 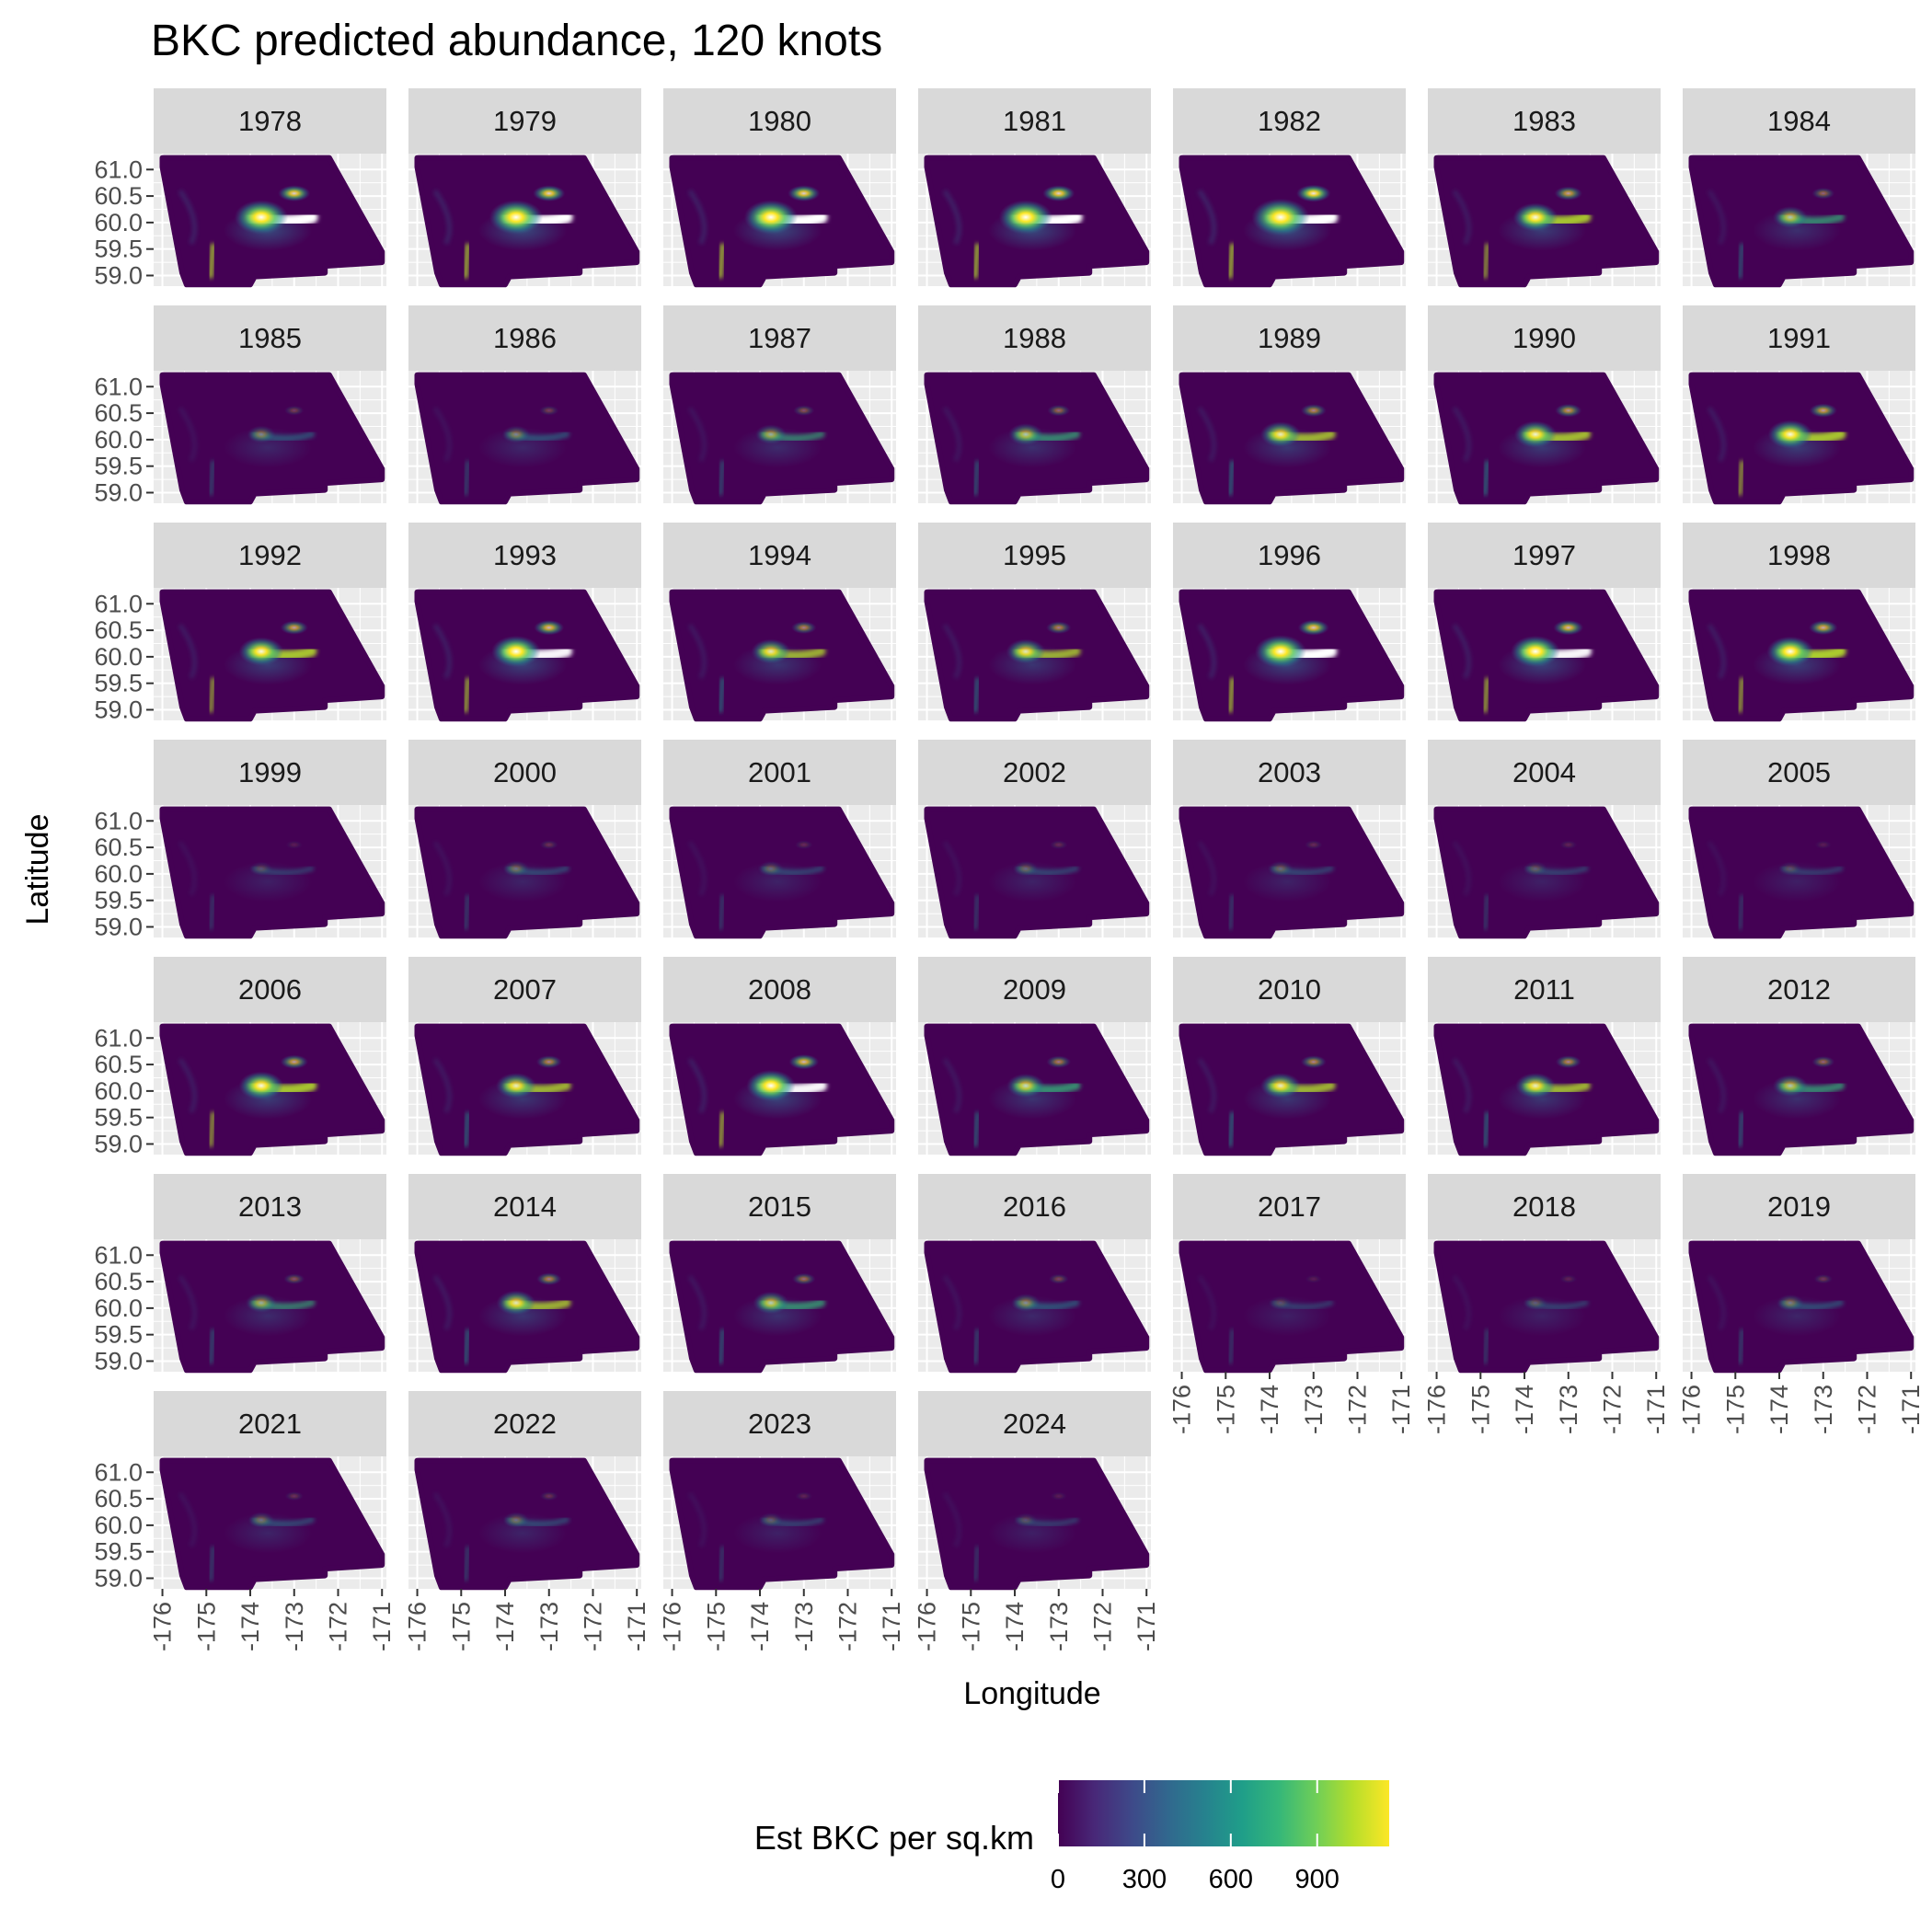 I want to click on facet-panel: 2017 -176 -175 -174 -173 -172 -171, so click(x=1291, y=1304).